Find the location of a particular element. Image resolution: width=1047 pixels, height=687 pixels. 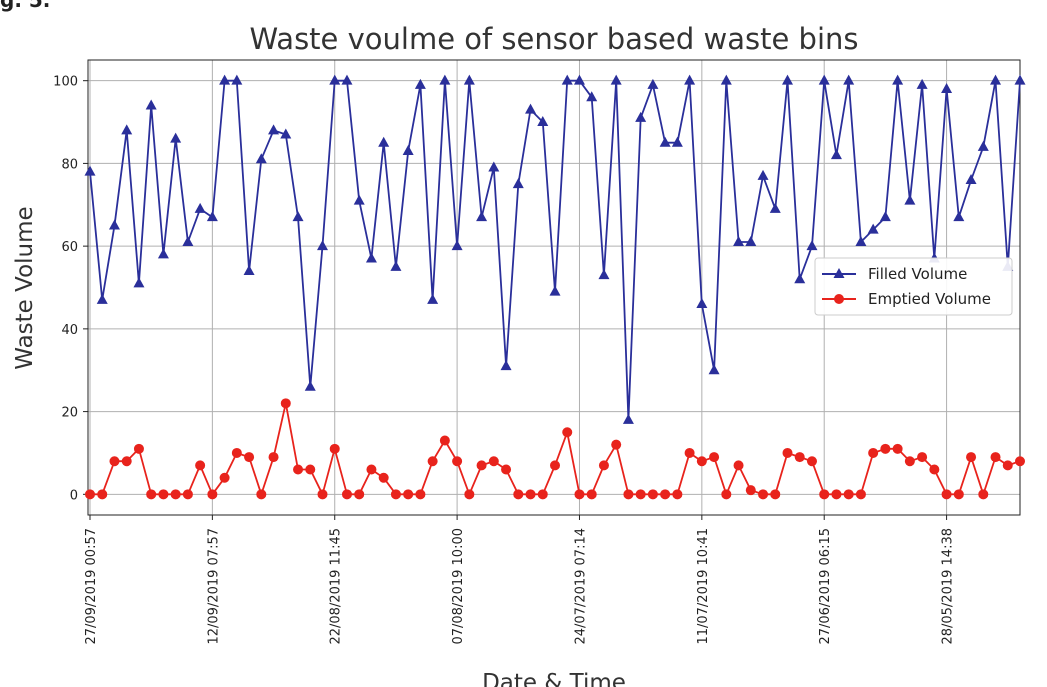

x-axis-label: Date & Time is located at coordinates (554, 678).